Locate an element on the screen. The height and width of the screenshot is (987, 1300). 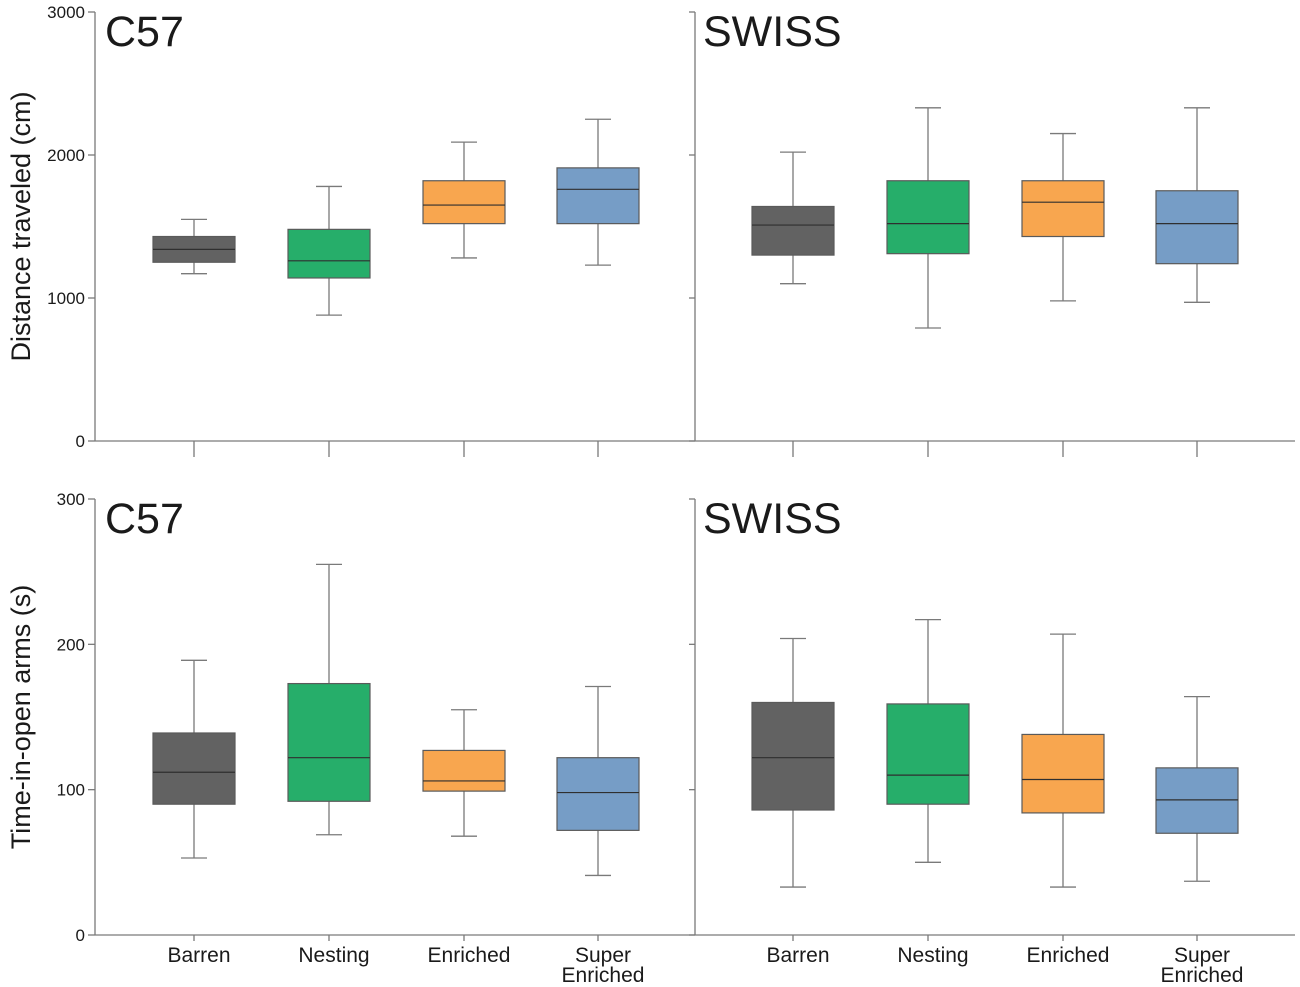
y-axis-title: Time-in-open arms (s) is located at coordinates (21, 717).